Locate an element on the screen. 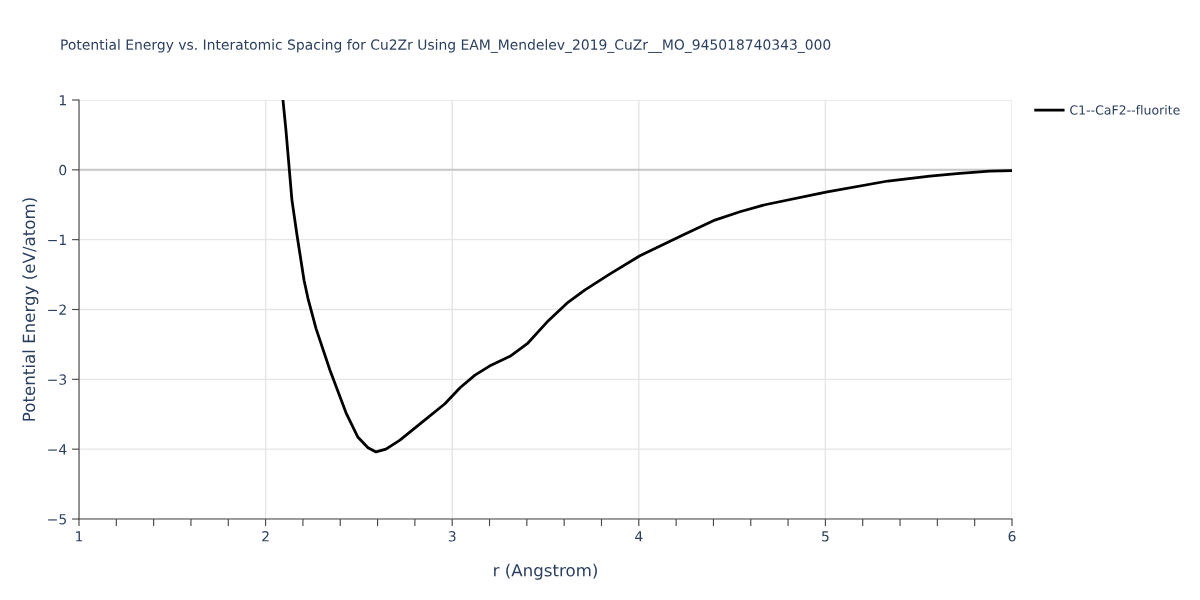 The width and height of the screenshot is (1200, 600). y-tick-label: −3 is located at coordinates (57, 379).